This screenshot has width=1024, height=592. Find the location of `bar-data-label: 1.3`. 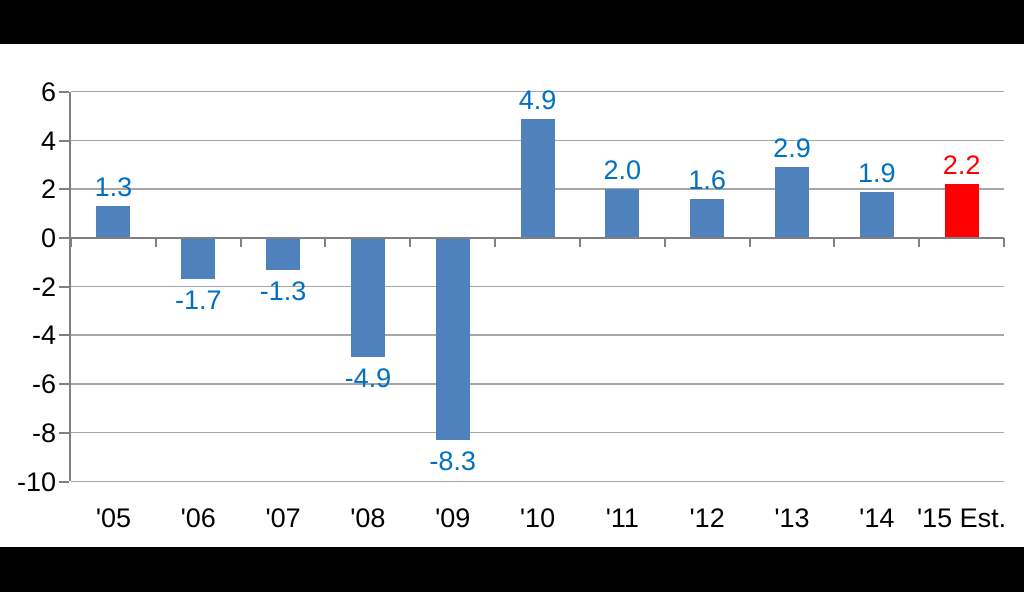

bar-data-label: 1.3 is located at coordinates (113, 187).